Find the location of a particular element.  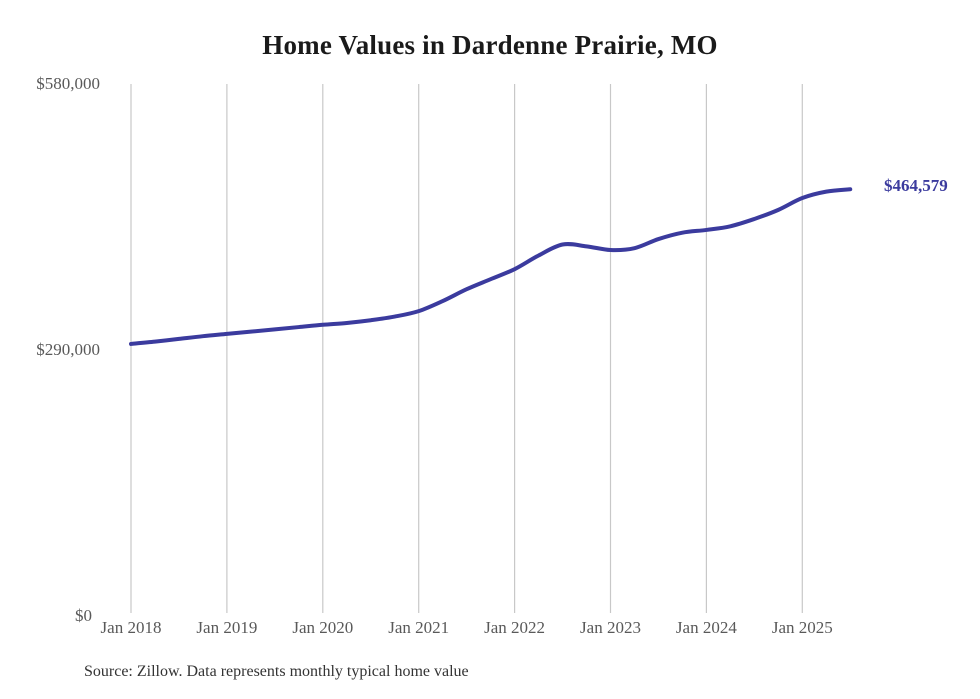

x-axis-tick-label: Jan 2019 is located at coordinates (227, 627).